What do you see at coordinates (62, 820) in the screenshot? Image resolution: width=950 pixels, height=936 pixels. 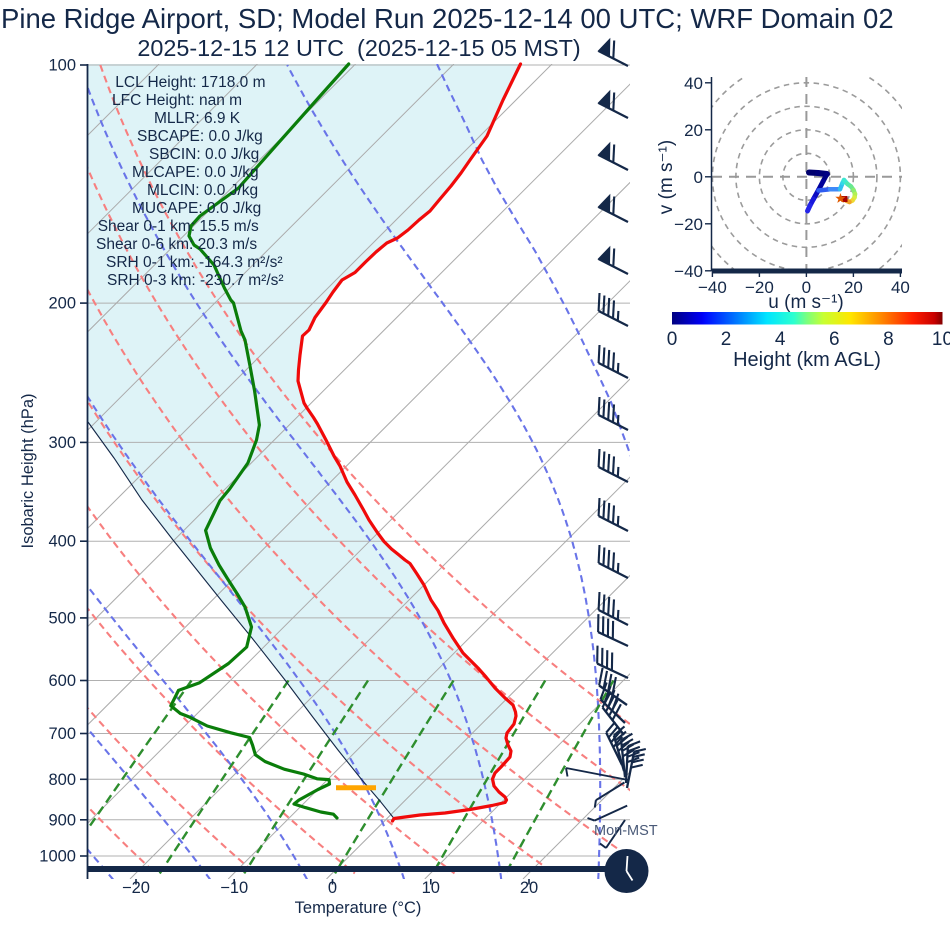 I see `svg-text: 900` at bounding box center [62, 820].